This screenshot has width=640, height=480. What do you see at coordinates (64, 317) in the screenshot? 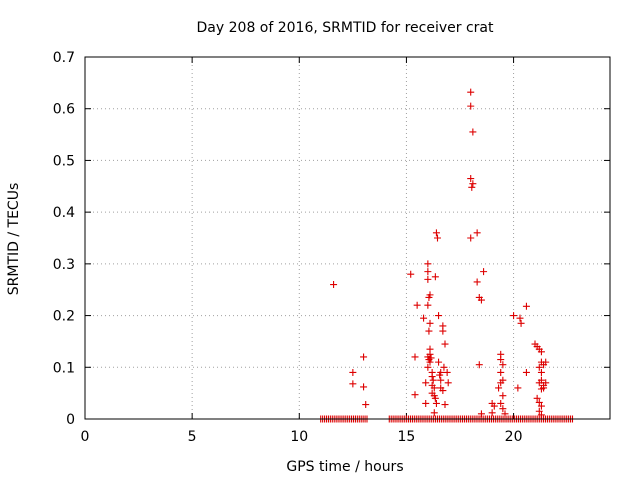
I see `y-tick-label: 0.2` at bounding box center [64, 317].